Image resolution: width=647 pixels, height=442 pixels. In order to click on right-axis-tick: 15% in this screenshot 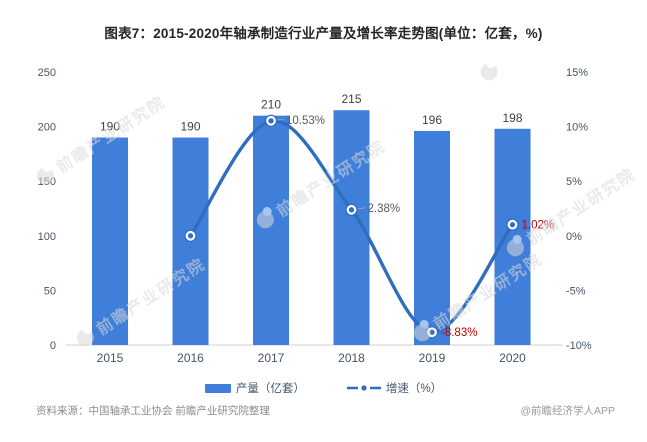, I will do `click(577, 73)`.